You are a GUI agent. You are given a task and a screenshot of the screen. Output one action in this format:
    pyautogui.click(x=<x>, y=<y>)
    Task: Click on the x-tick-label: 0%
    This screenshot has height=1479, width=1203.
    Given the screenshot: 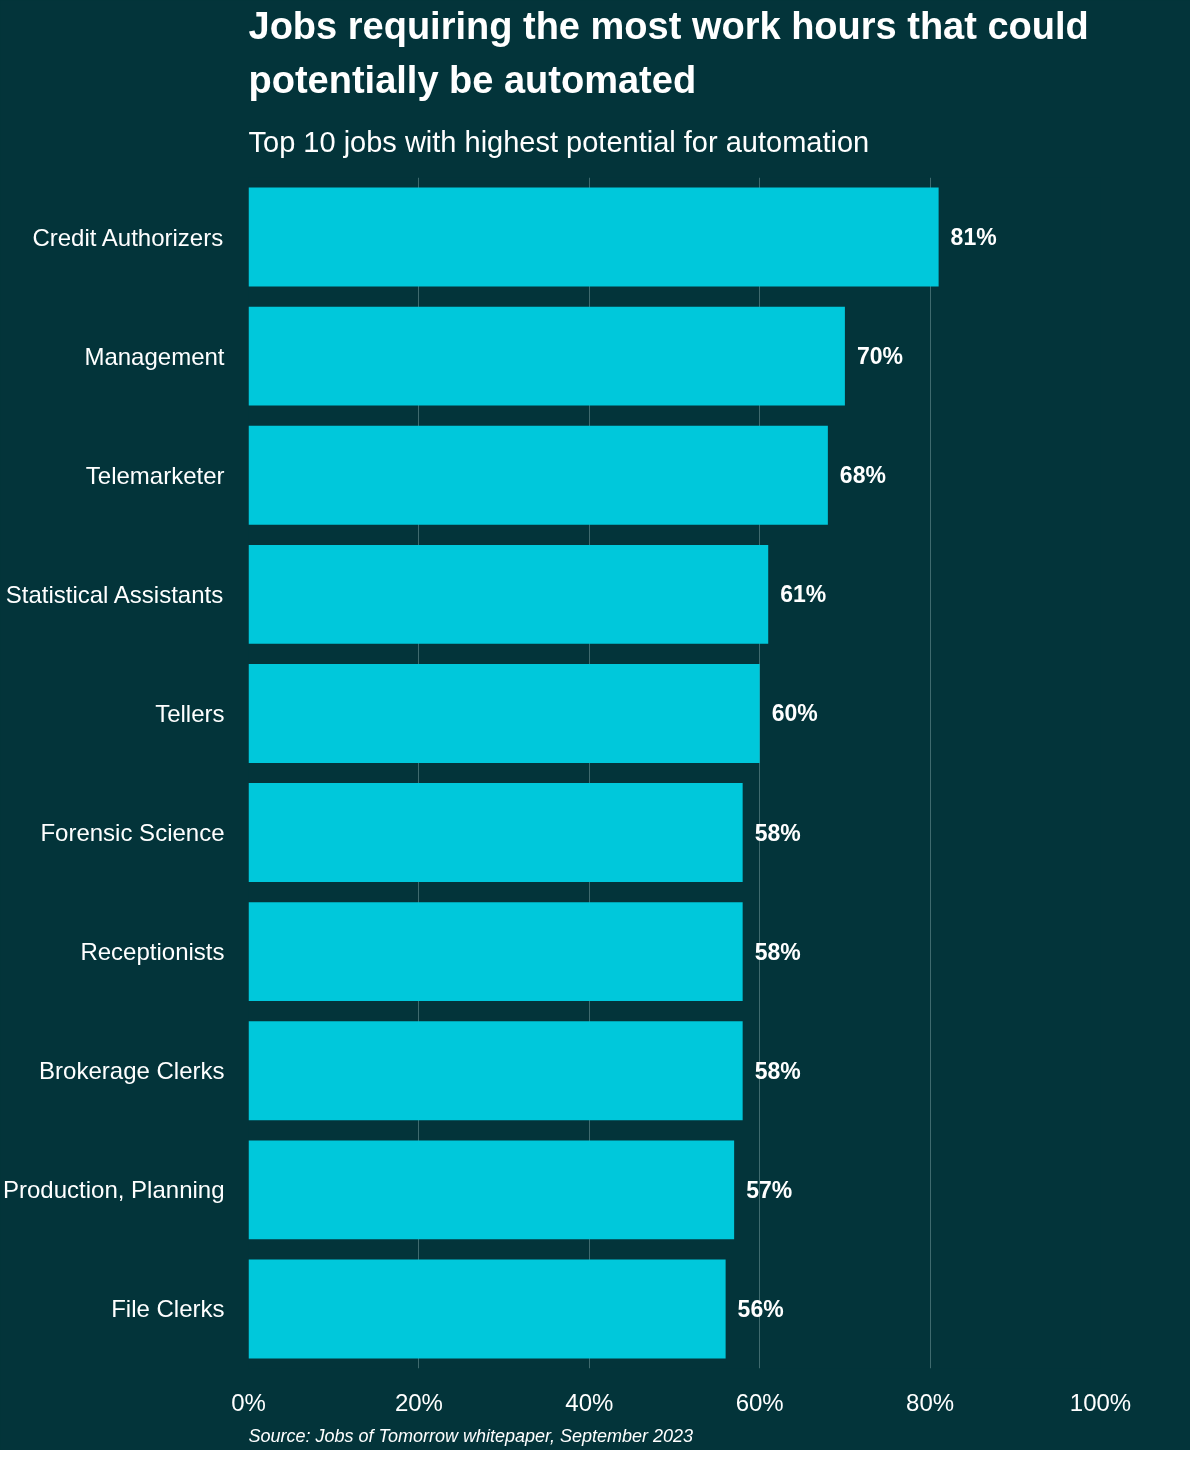 What is the action you would take?
    pyautogui.click(x=248, y=1402)
    